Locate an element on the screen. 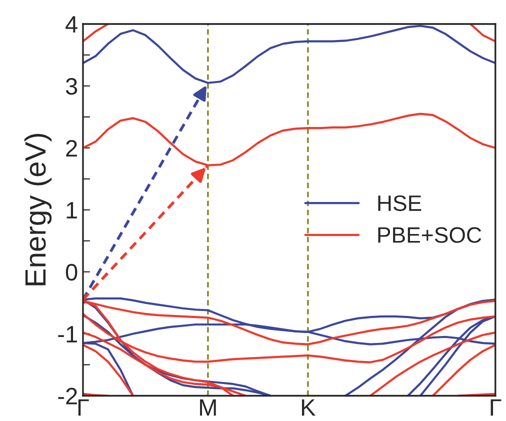  legend-label: HSE is located at coordinates (400, 203).